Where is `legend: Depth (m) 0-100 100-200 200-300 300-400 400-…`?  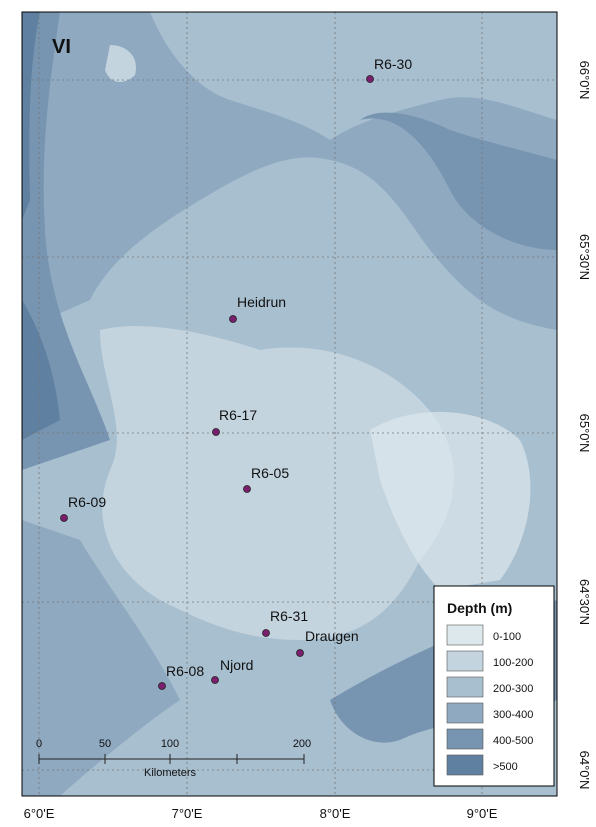 legend: Depth (m) 0-100 100-200 200-300 300-400 400-… is located at coordinates (494, 686).